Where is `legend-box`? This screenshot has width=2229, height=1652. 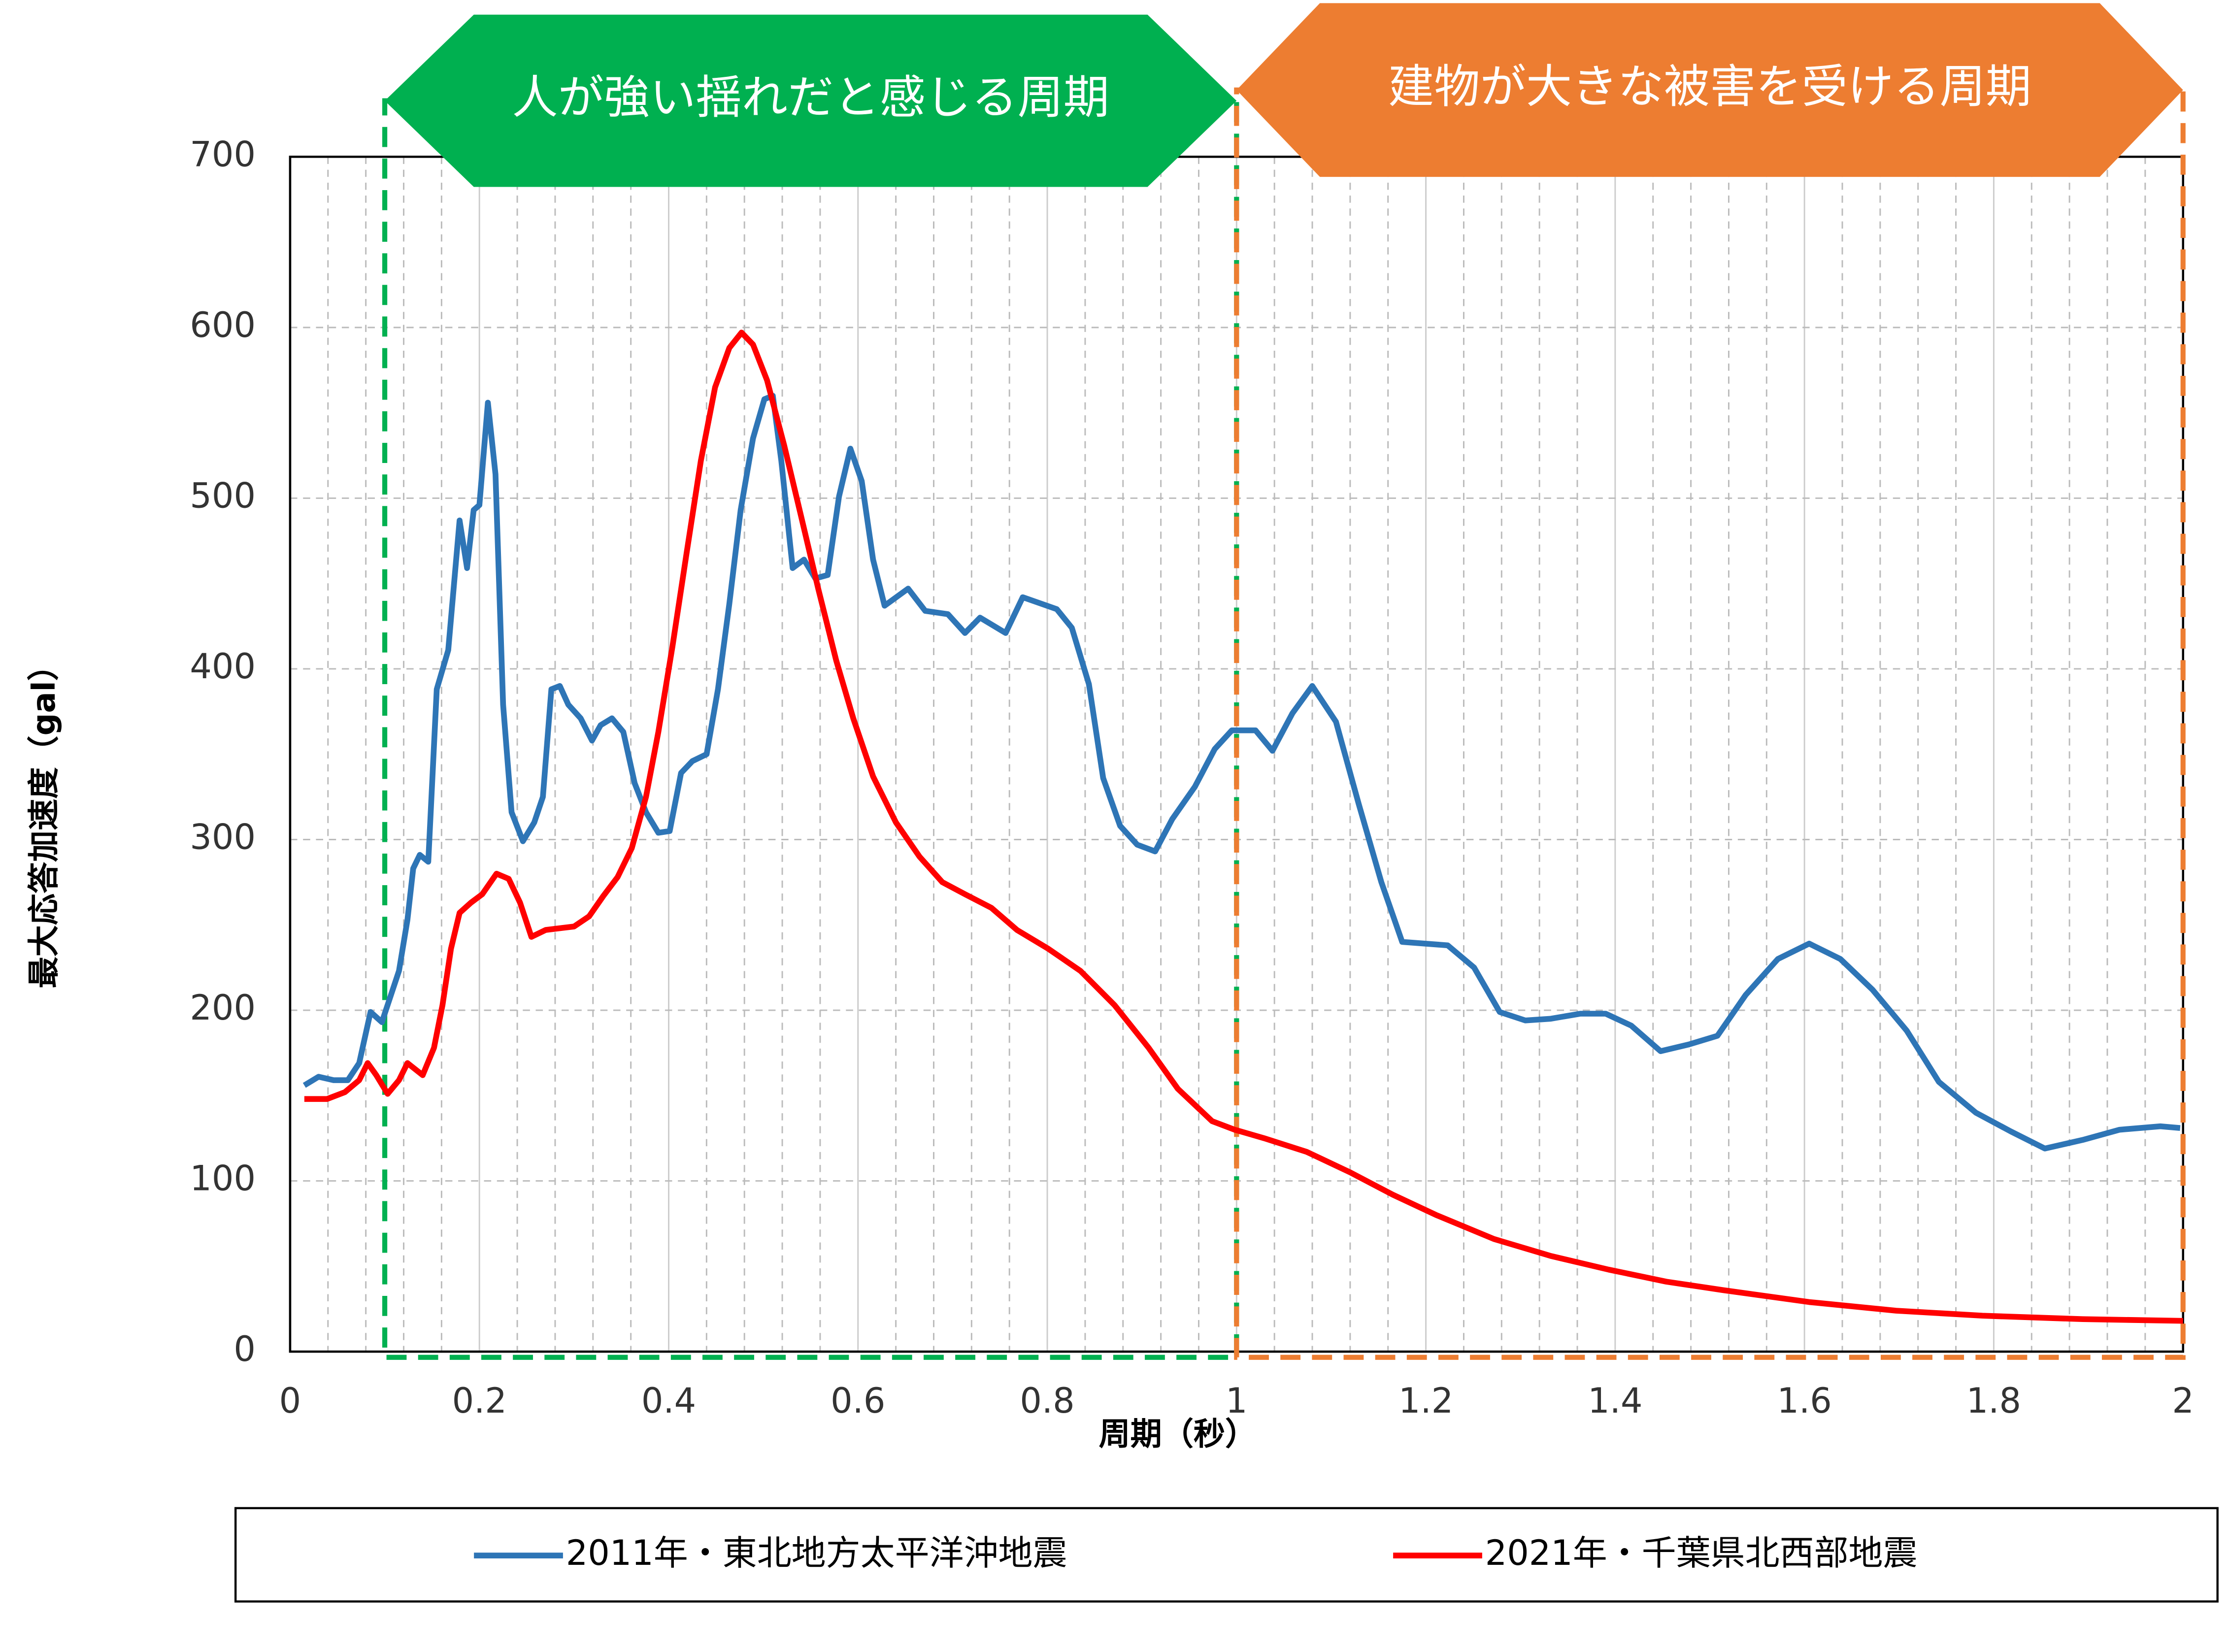
legend-box is located at coordinates (1226, 1555).